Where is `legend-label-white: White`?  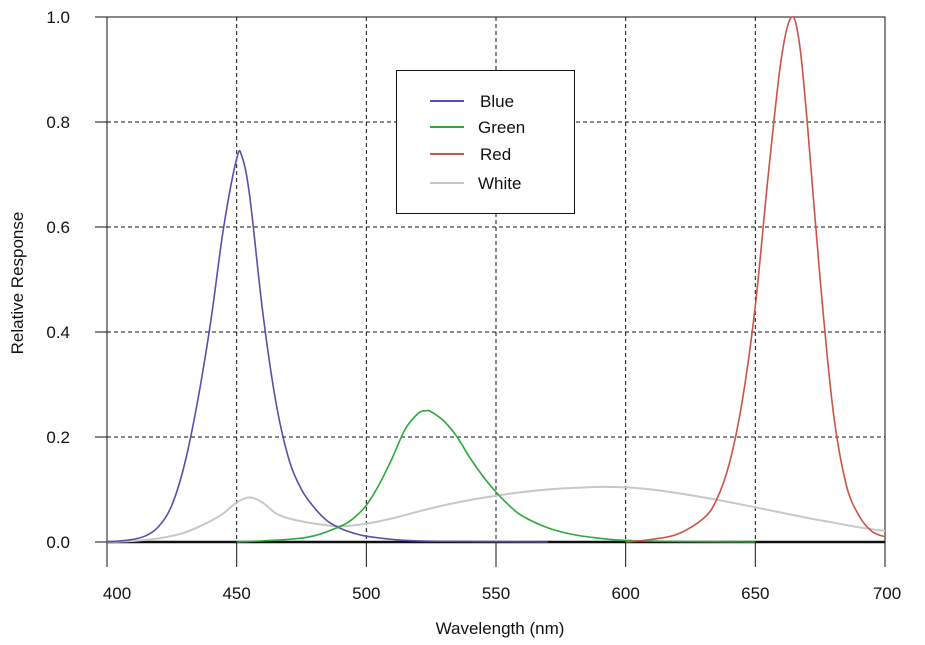
legend-label-white: White is located at coordinates (499, 183).